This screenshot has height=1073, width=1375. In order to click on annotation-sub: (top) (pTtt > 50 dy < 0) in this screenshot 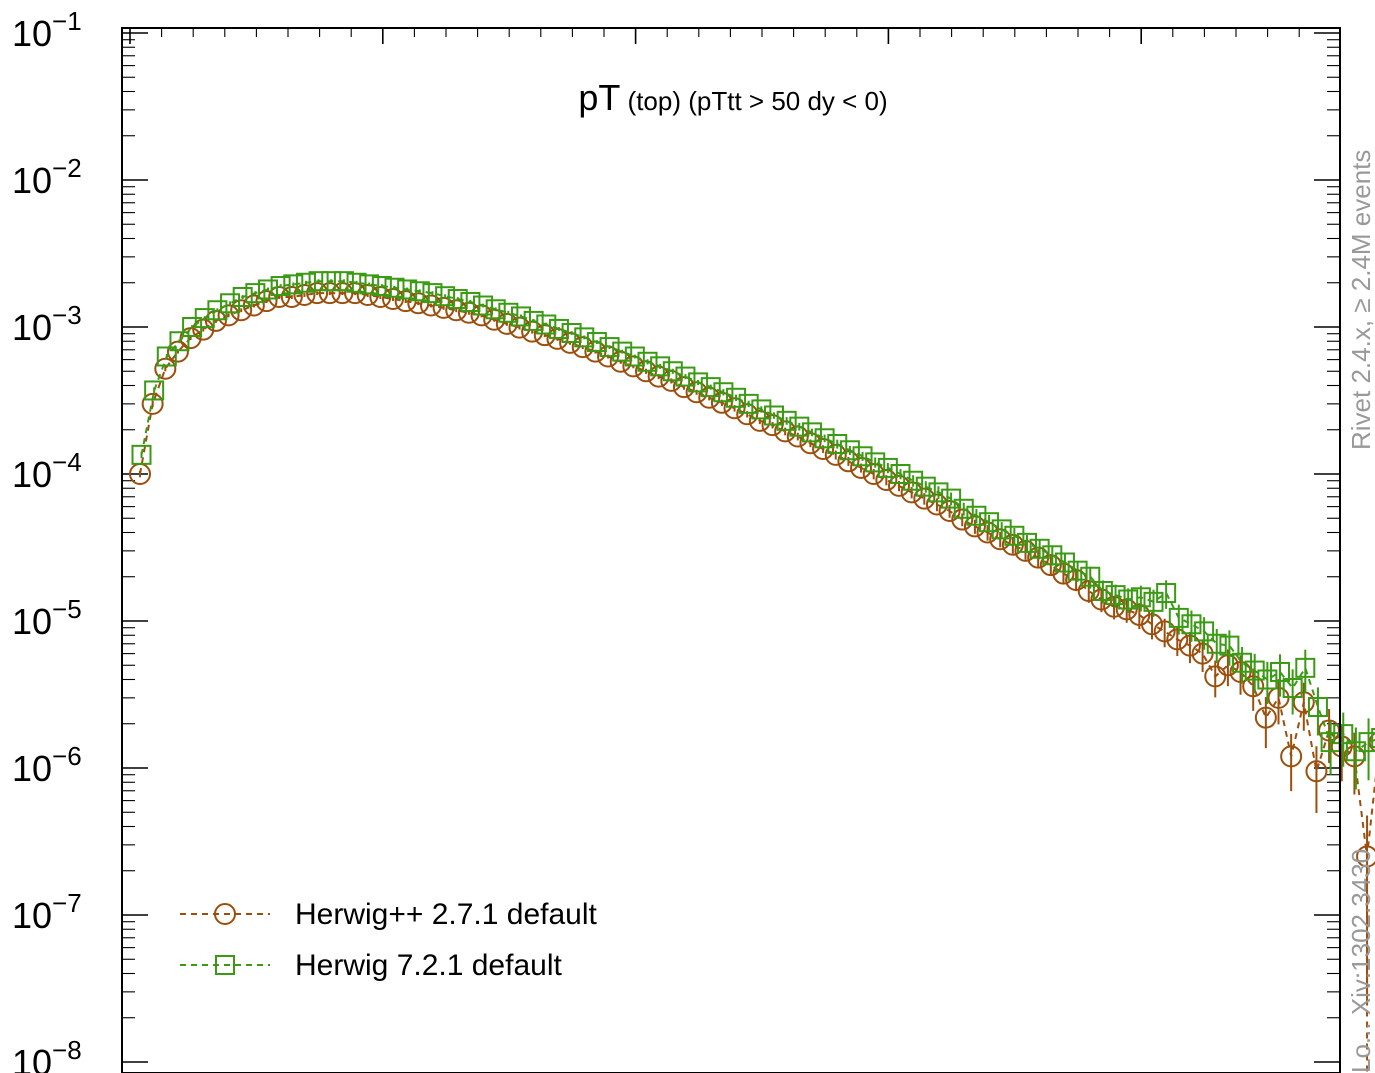, I will do `click(753, 101)`.